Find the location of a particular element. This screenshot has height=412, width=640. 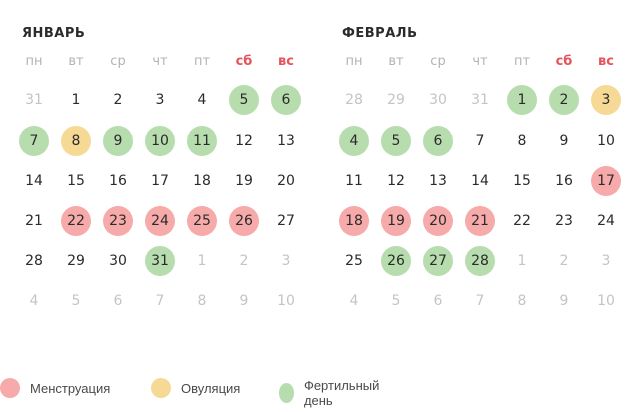

day-cell: 30 is located at coordinates (118, 261).